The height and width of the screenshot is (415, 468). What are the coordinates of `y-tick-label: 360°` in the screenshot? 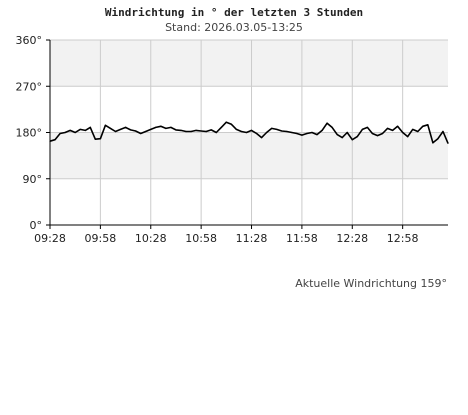 It's located at (29, 40).